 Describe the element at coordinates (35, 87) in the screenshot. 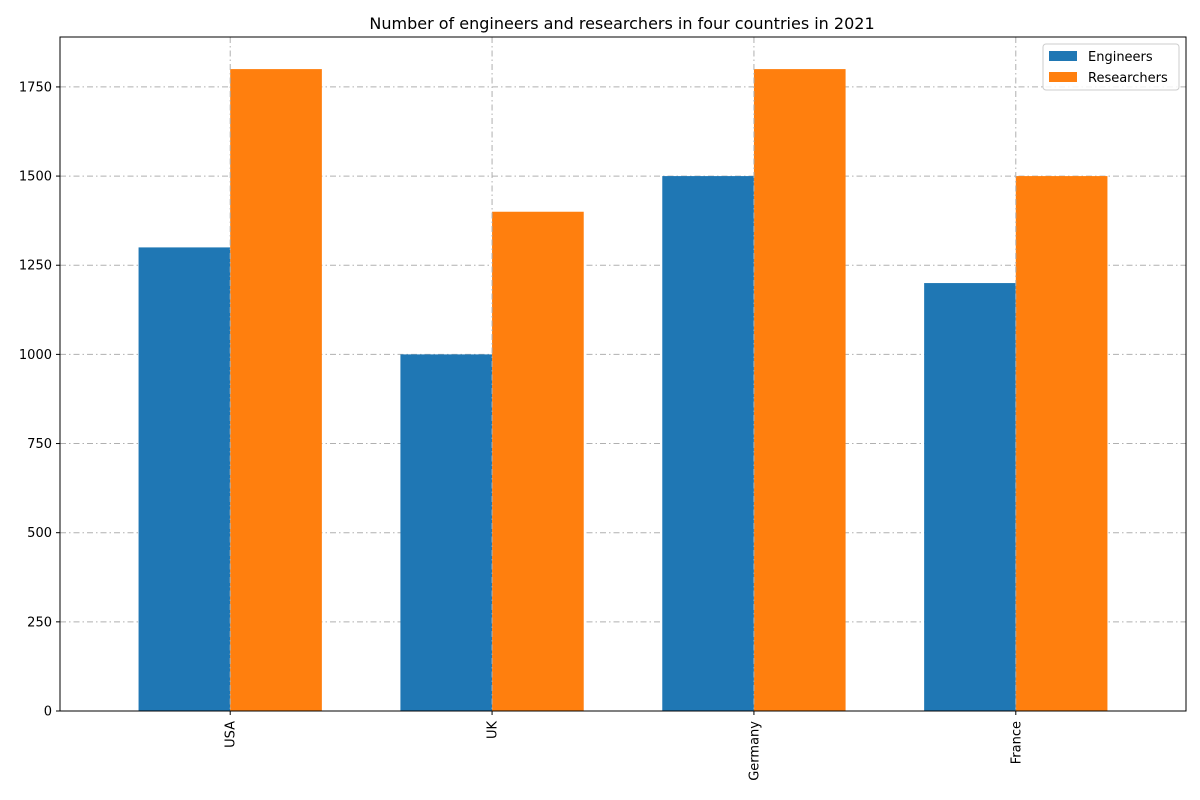

I see `y-tick-label: 1750` at that location.